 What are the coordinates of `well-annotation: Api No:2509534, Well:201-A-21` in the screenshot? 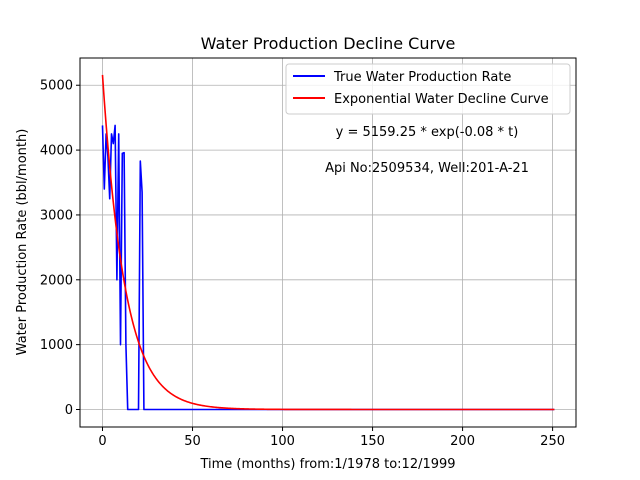 It's located at (427, 168).